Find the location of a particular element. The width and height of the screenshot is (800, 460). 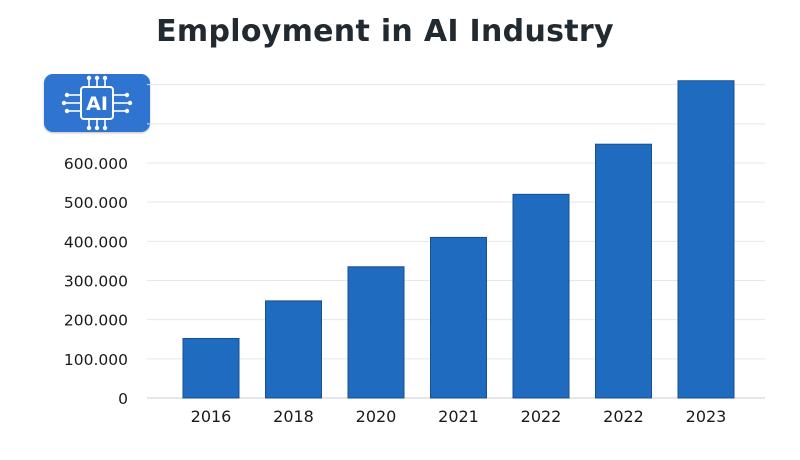

ai-logo-text: AI is located at coordinates (97, 104).